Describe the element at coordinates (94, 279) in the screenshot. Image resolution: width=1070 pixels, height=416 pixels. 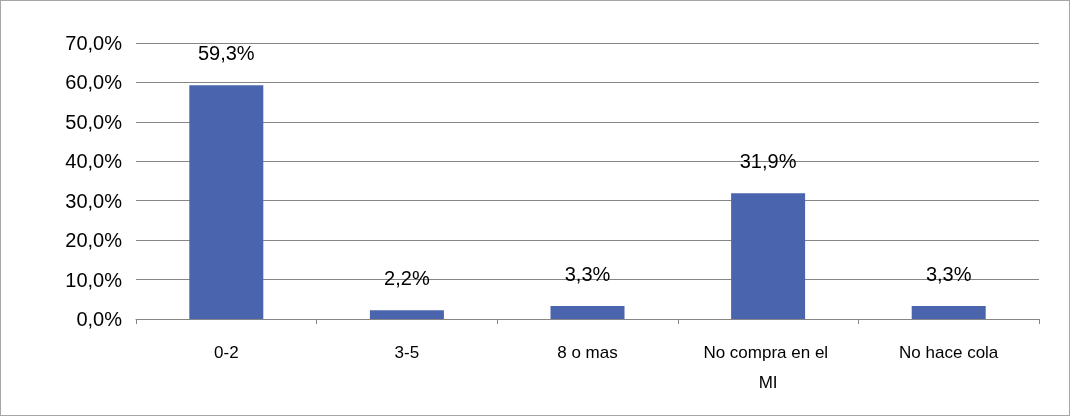
I see `y-tick-label: 10,0%` at that location.